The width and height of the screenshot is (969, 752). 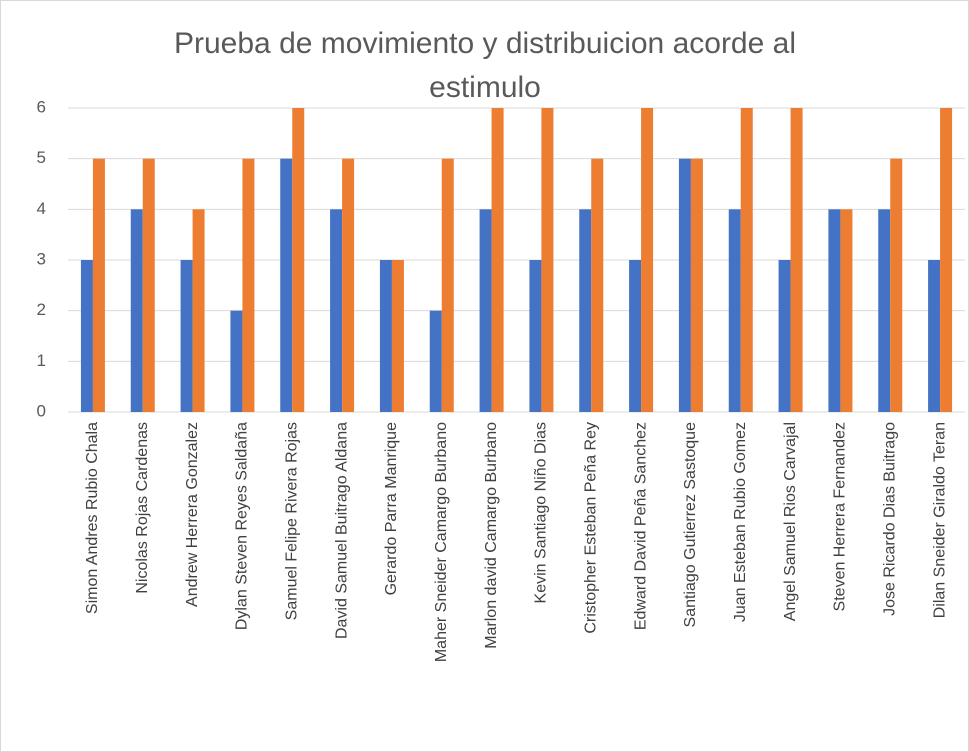 What do you see at coordinates (41, 410) in the screenshot?
I see `y-tick-label: 0` at bounding box center [41, 410].